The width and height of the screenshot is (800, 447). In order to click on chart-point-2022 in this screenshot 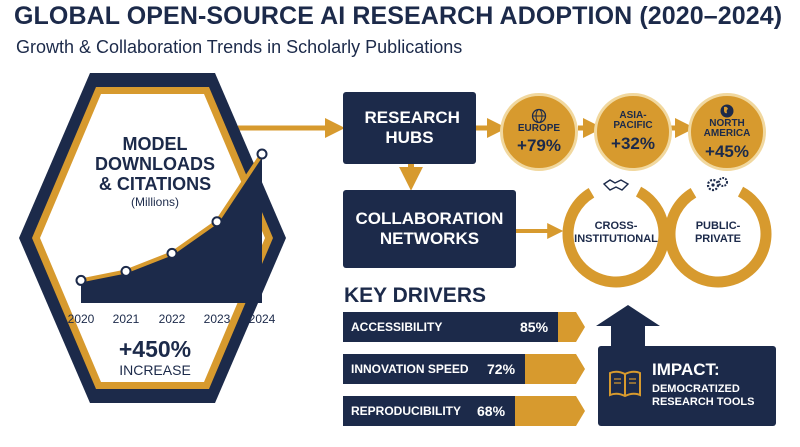, I will do `click(172, 253)`.